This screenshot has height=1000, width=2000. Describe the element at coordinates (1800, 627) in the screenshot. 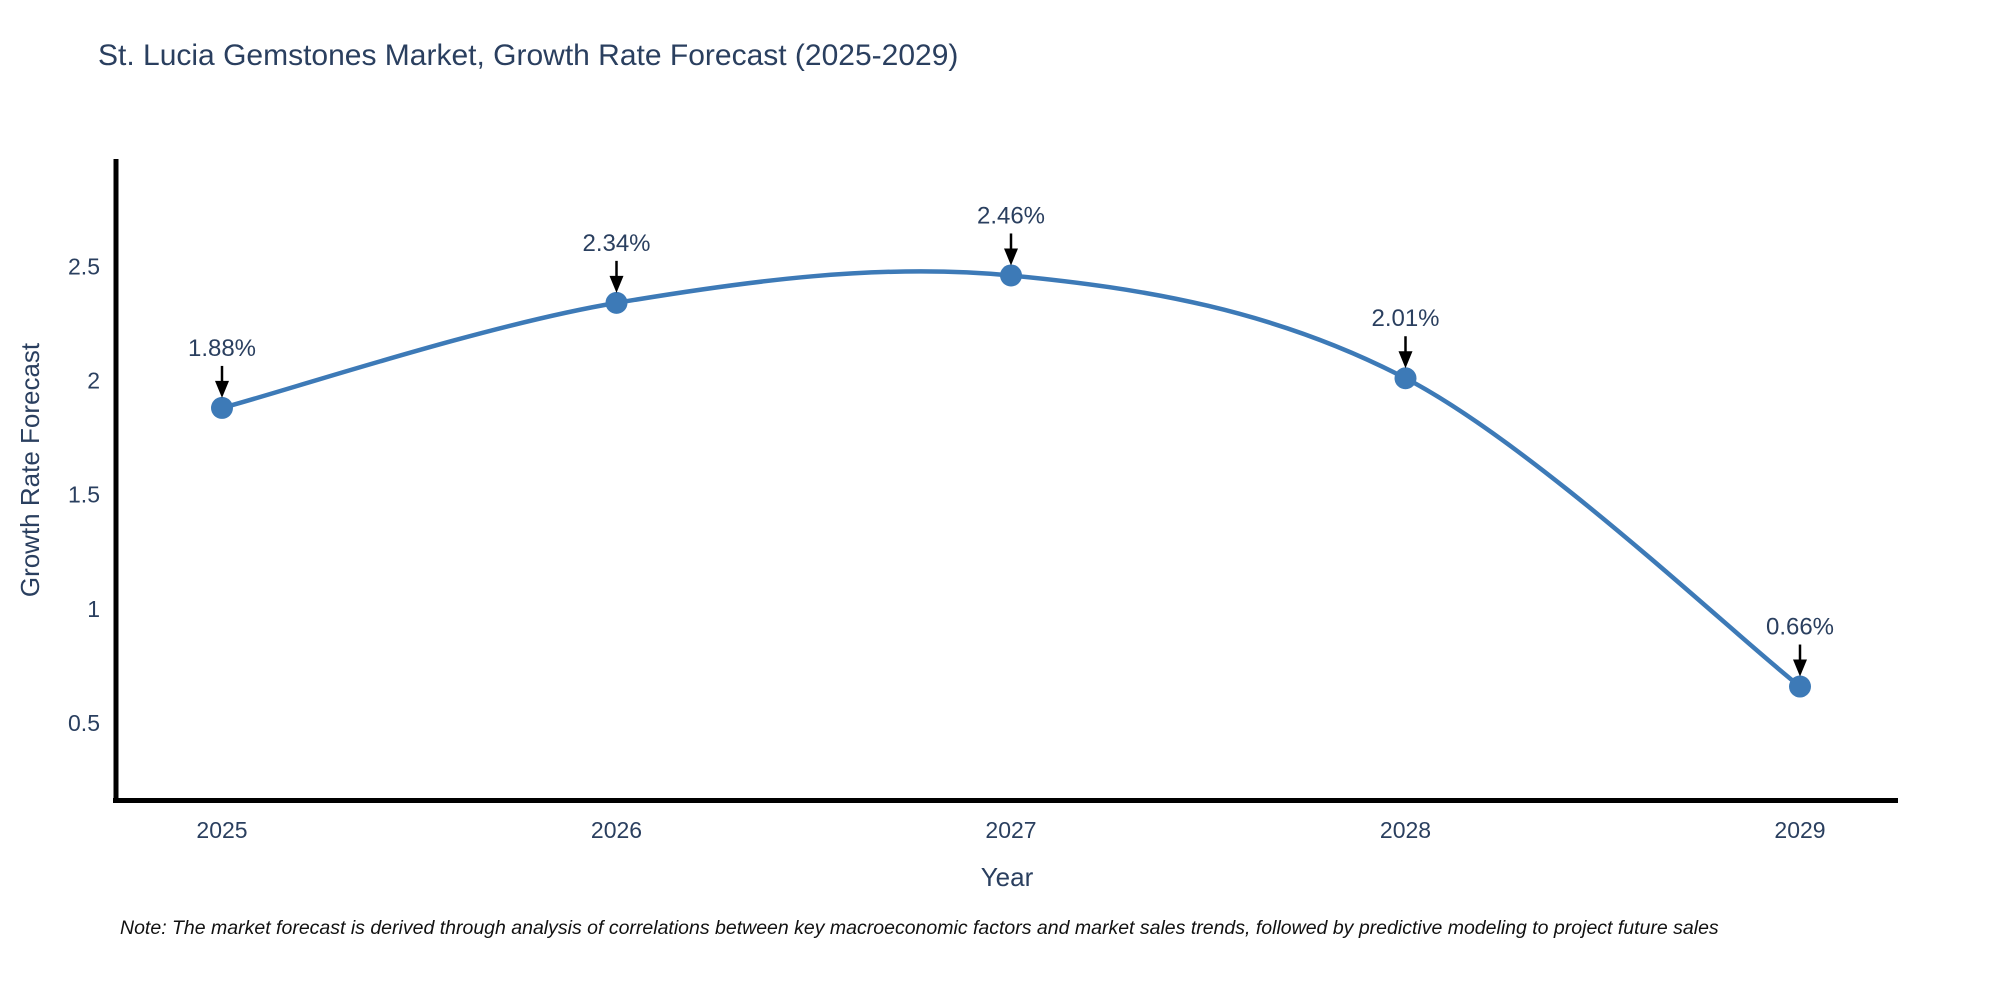

I see `data-point-label: 0.66%` at that location.